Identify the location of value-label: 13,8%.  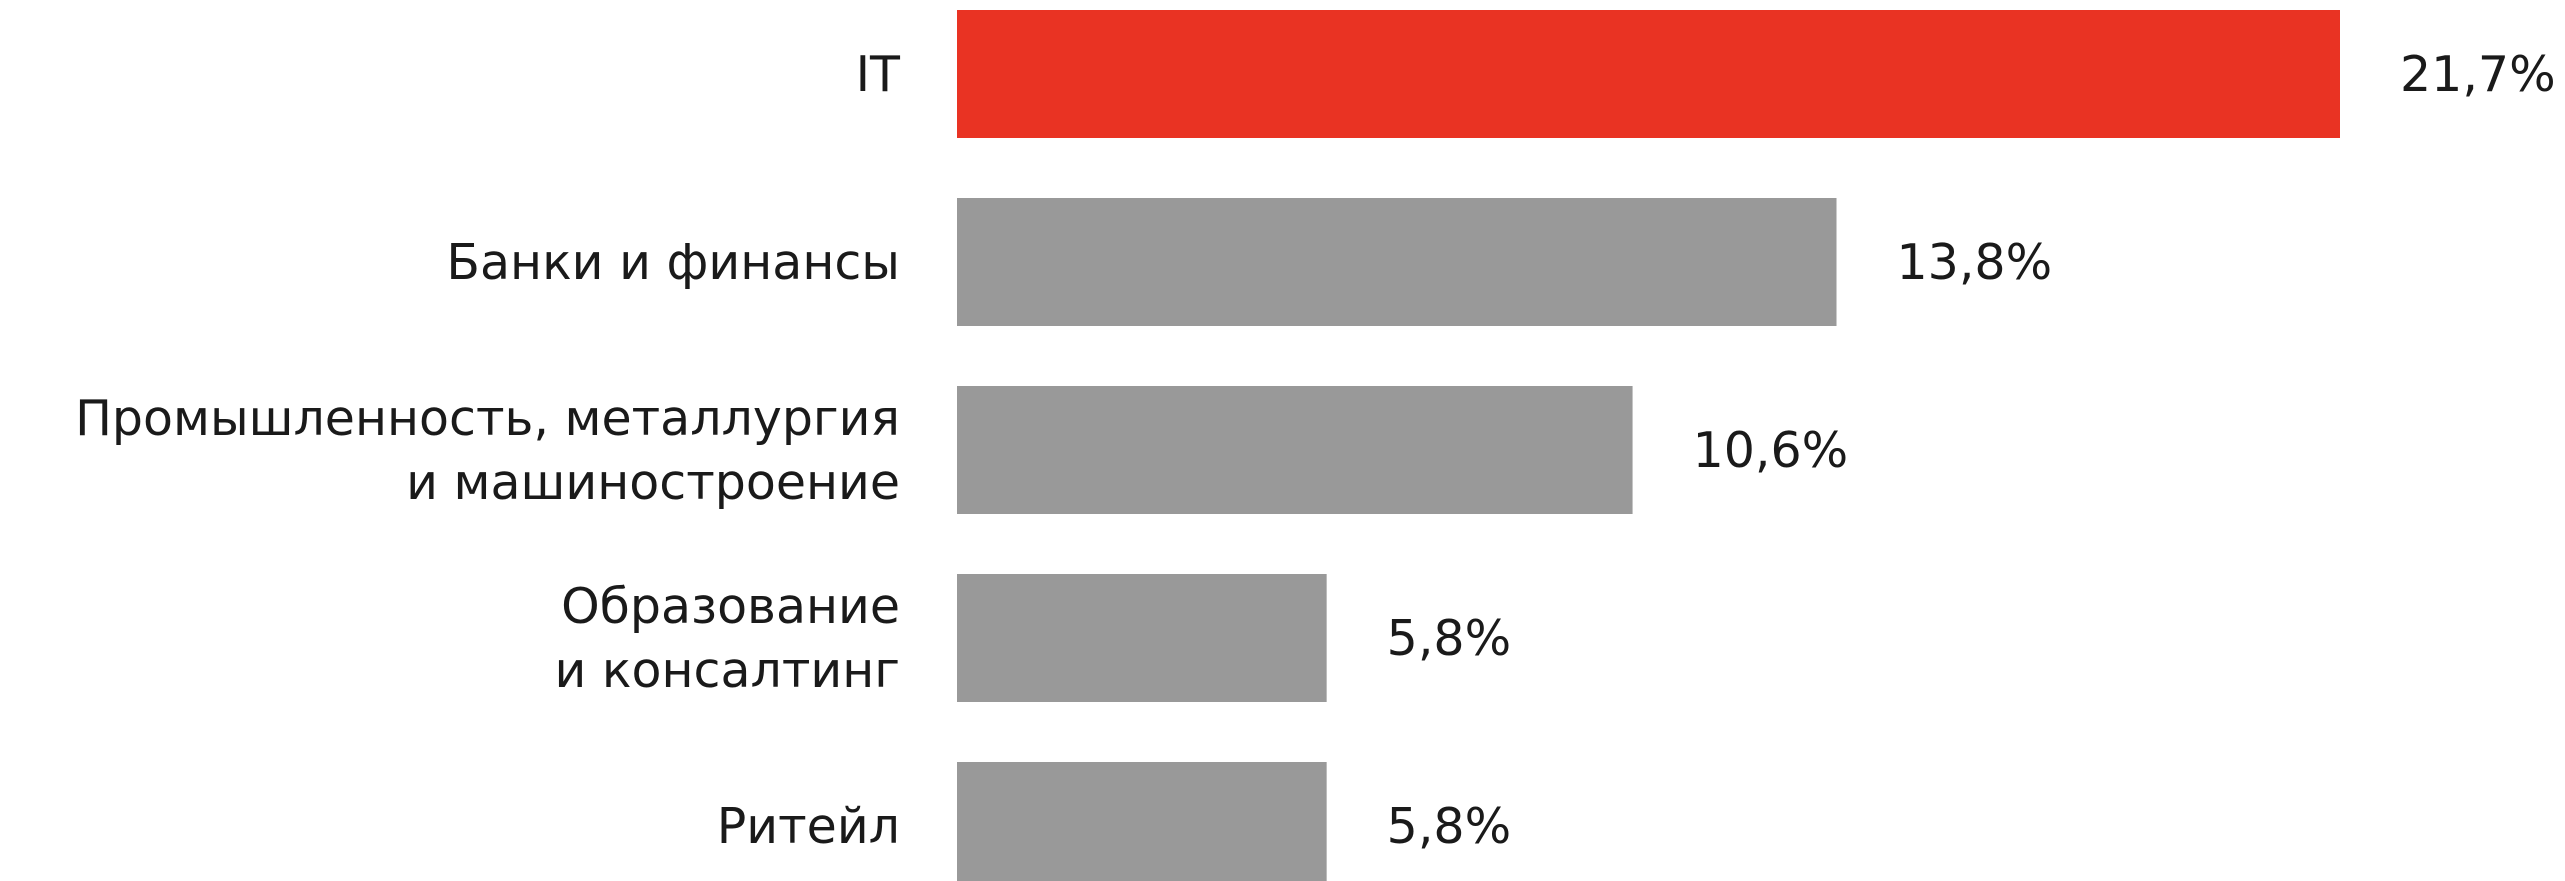
(1975, 262).